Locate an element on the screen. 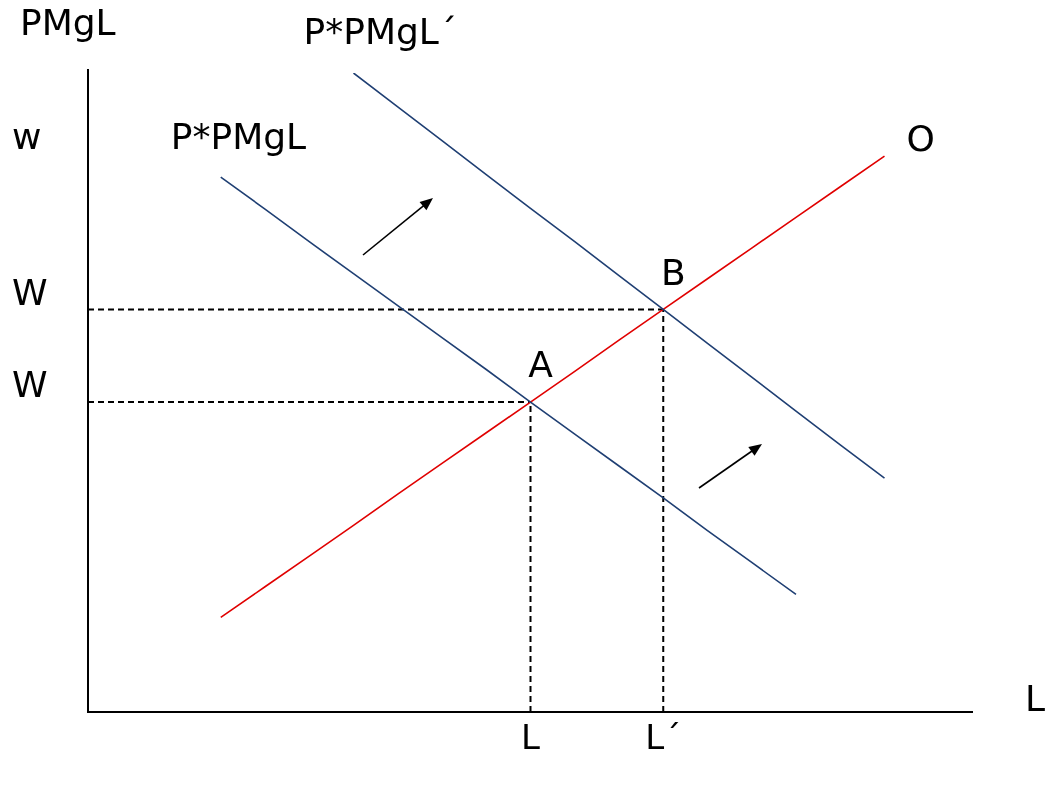 The image size is (1058, 786). x-tick-label: L´ is located at coordinates (663, 737).